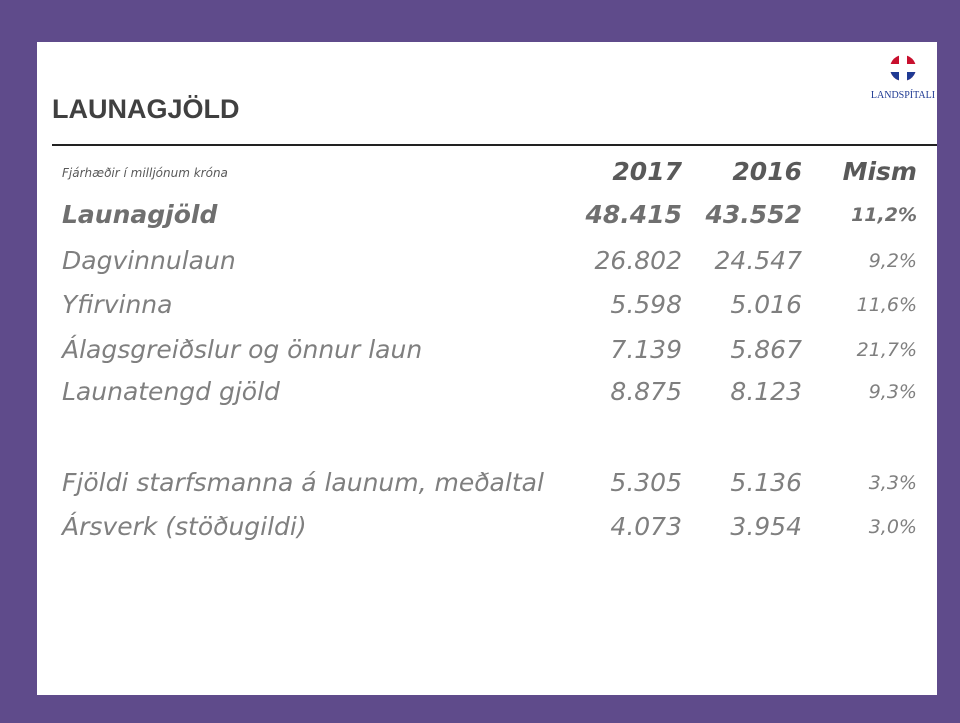  Describe the element at coordinates (892, 527) in the screenshot. I see `change-cell: 3,0%` at that location.